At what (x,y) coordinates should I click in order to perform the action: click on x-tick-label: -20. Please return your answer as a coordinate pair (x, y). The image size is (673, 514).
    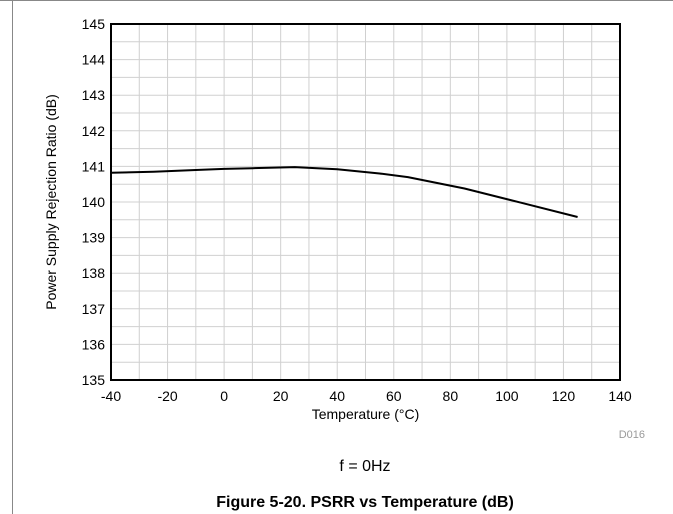
    Looking at the image, I should click on (167, 396).